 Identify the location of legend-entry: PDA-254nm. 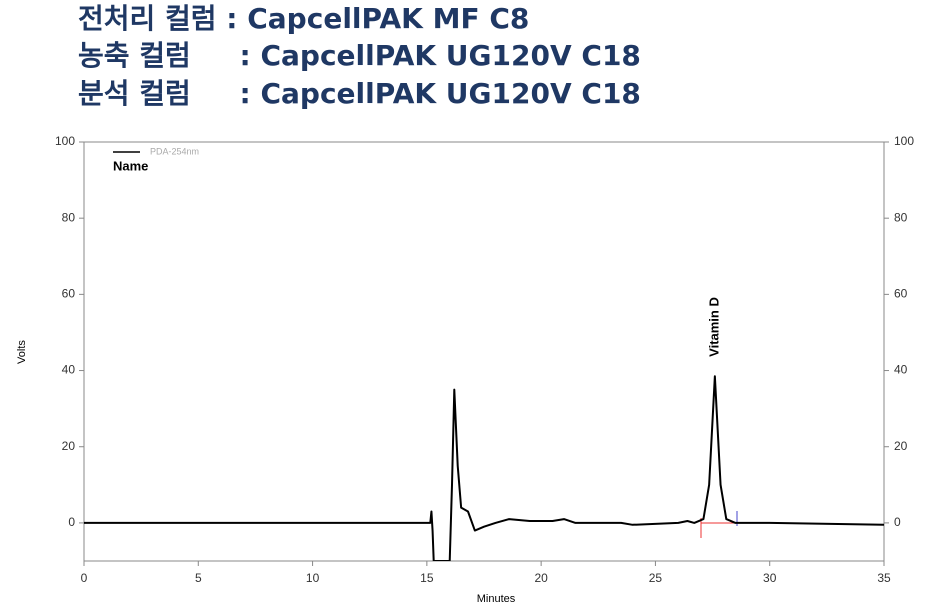
(174, 151).